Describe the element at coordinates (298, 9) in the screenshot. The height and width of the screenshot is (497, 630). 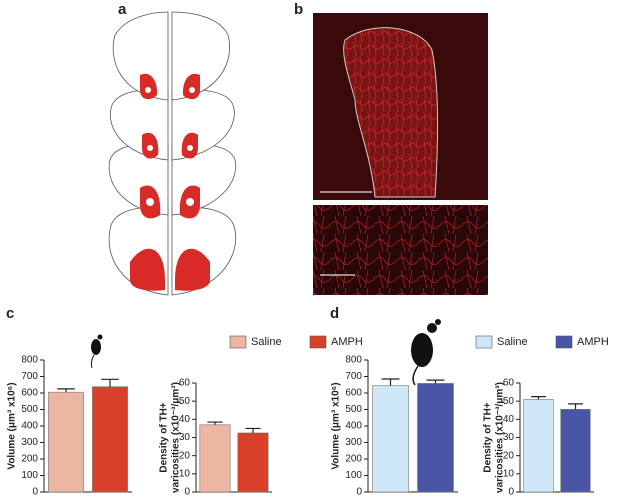
I see `panel-label: b` at that location.